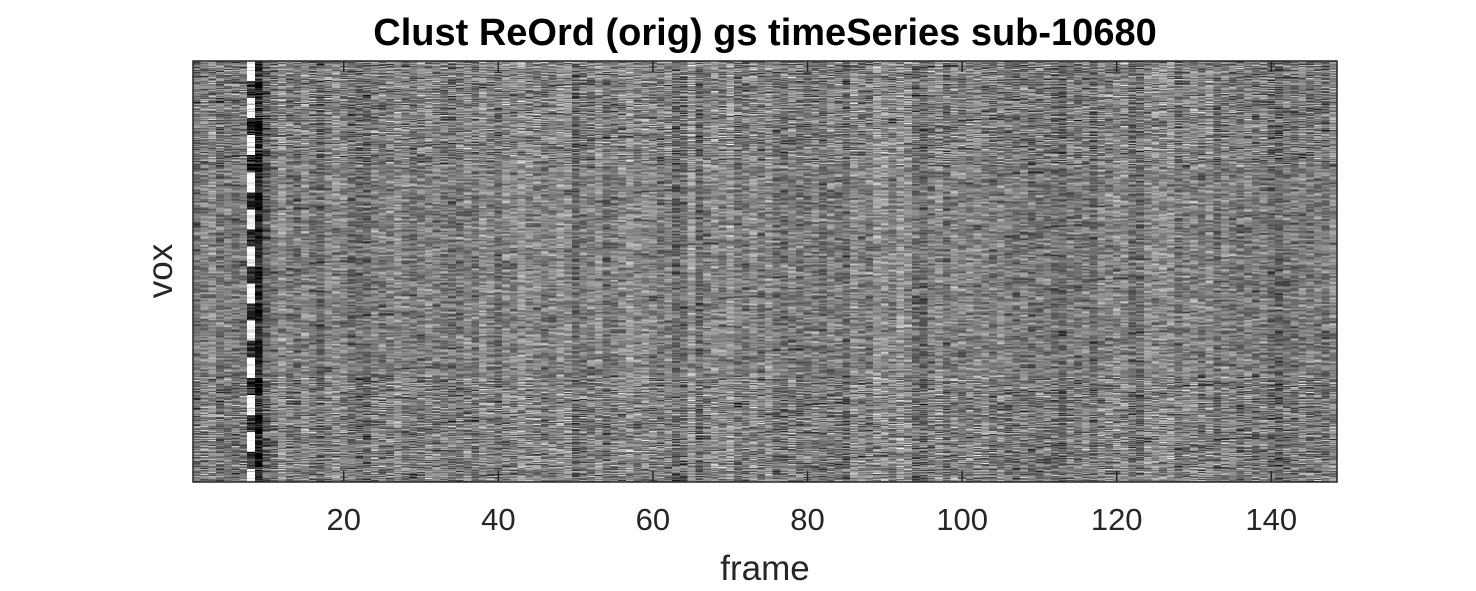 The height and width of the screenshot is (591, 1476). Describe the element at coordinates (1117, 519) in the screenshot. I see `x-tick-label: 120` at that location.